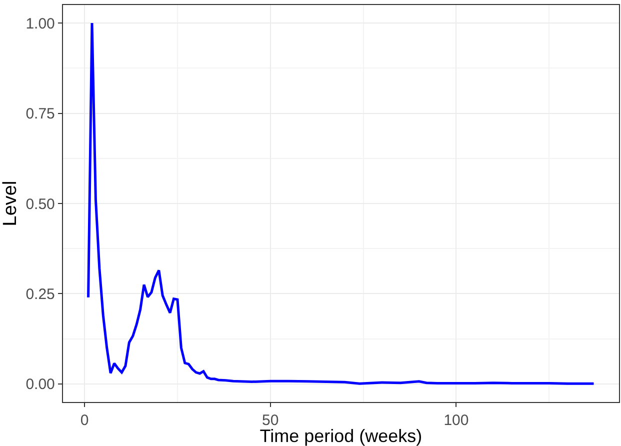 This screenshot has width=621, height=446. I want to click on x-tick-label: 0, so click(84, 421).